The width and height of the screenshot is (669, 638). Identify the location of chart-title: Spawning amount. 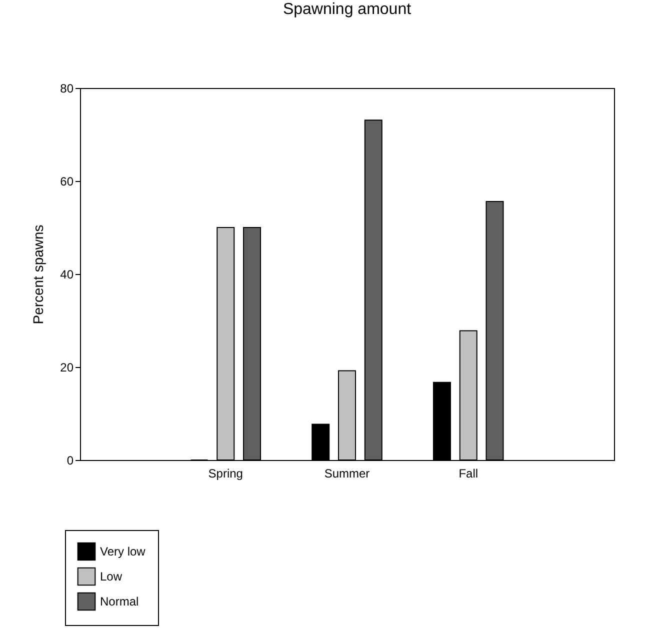
(347, 9).